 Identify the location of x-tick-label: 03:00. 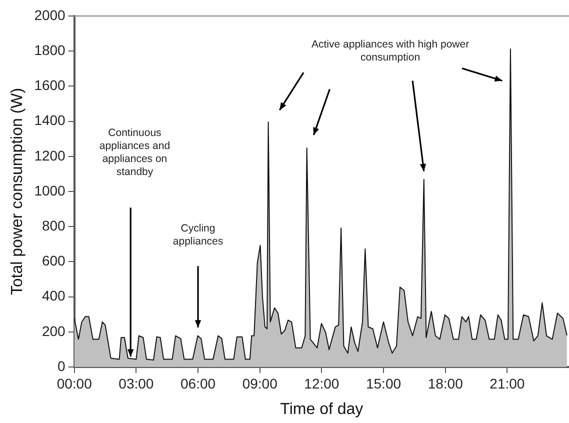
(136, 383).